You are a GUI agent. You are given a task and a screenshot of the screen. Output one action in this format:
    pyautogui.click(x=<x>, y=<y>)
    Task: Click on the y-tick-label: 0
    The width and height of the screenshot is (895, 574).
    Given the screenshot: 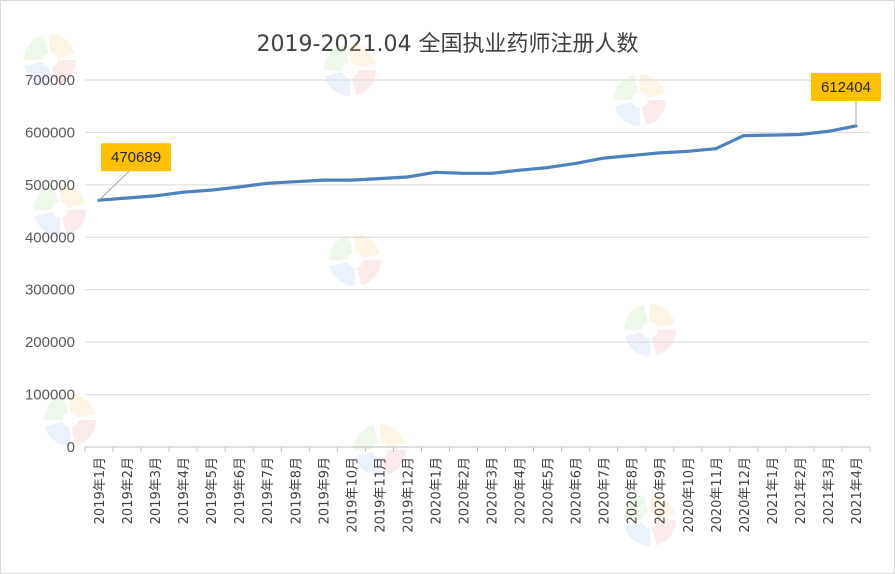 What is the action you would take?
    pyautogui.click(x=71, y=447)
    